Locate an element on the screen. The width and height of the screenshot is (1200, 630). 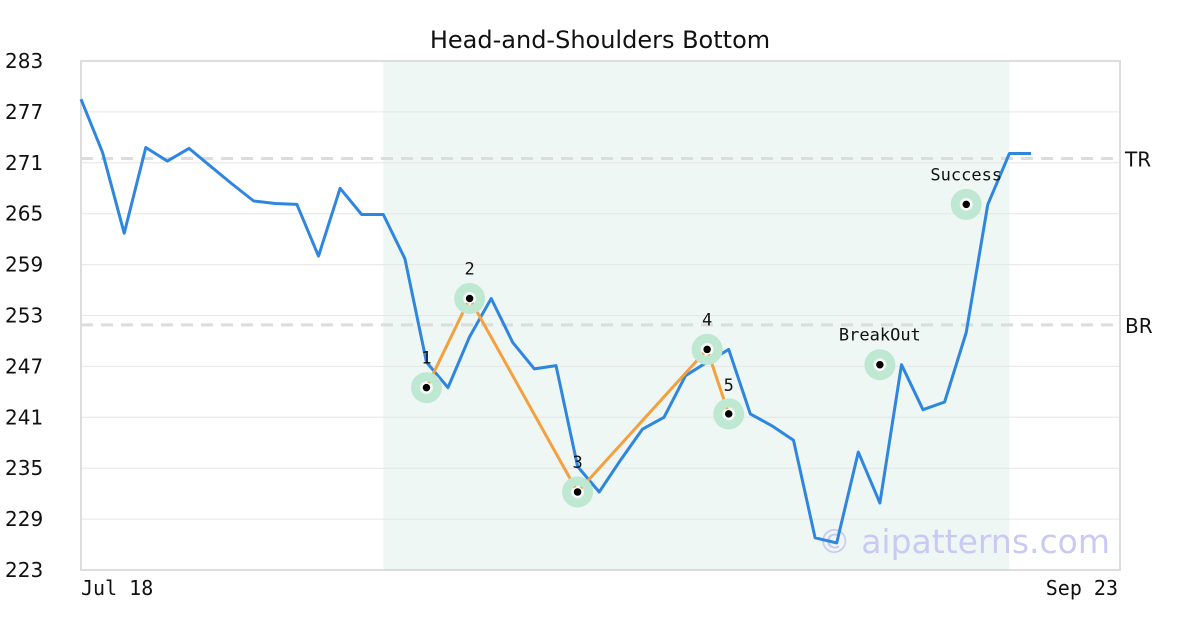
pattern-point-marker-label: 2 is located at coordinates (470, 270).